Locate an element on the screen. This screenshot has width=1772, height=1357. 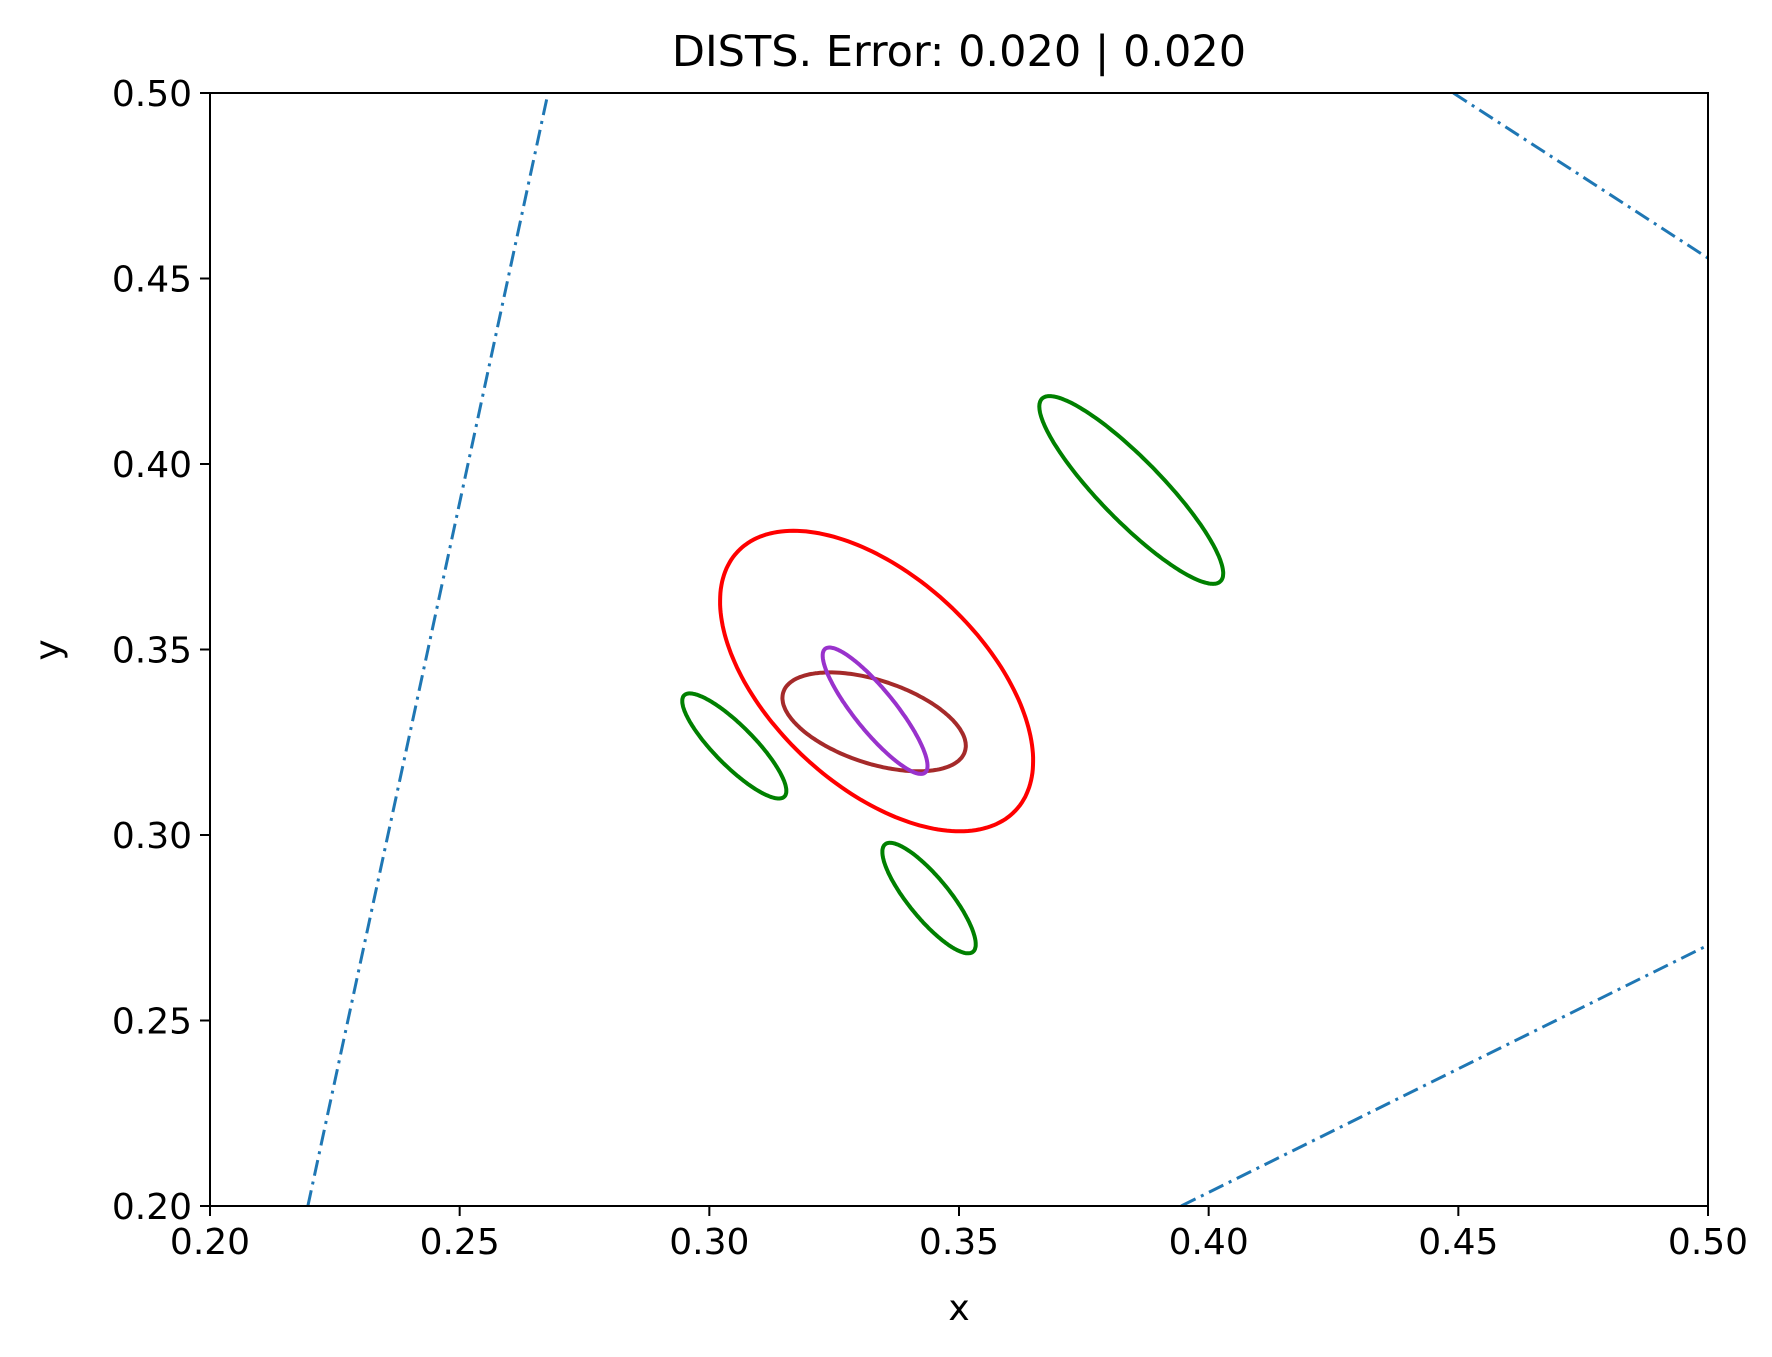
x-axis: 0.20 0.25 0.30 0.35 0.40 0.45 0.50 is located at coordinates (959, 1234).